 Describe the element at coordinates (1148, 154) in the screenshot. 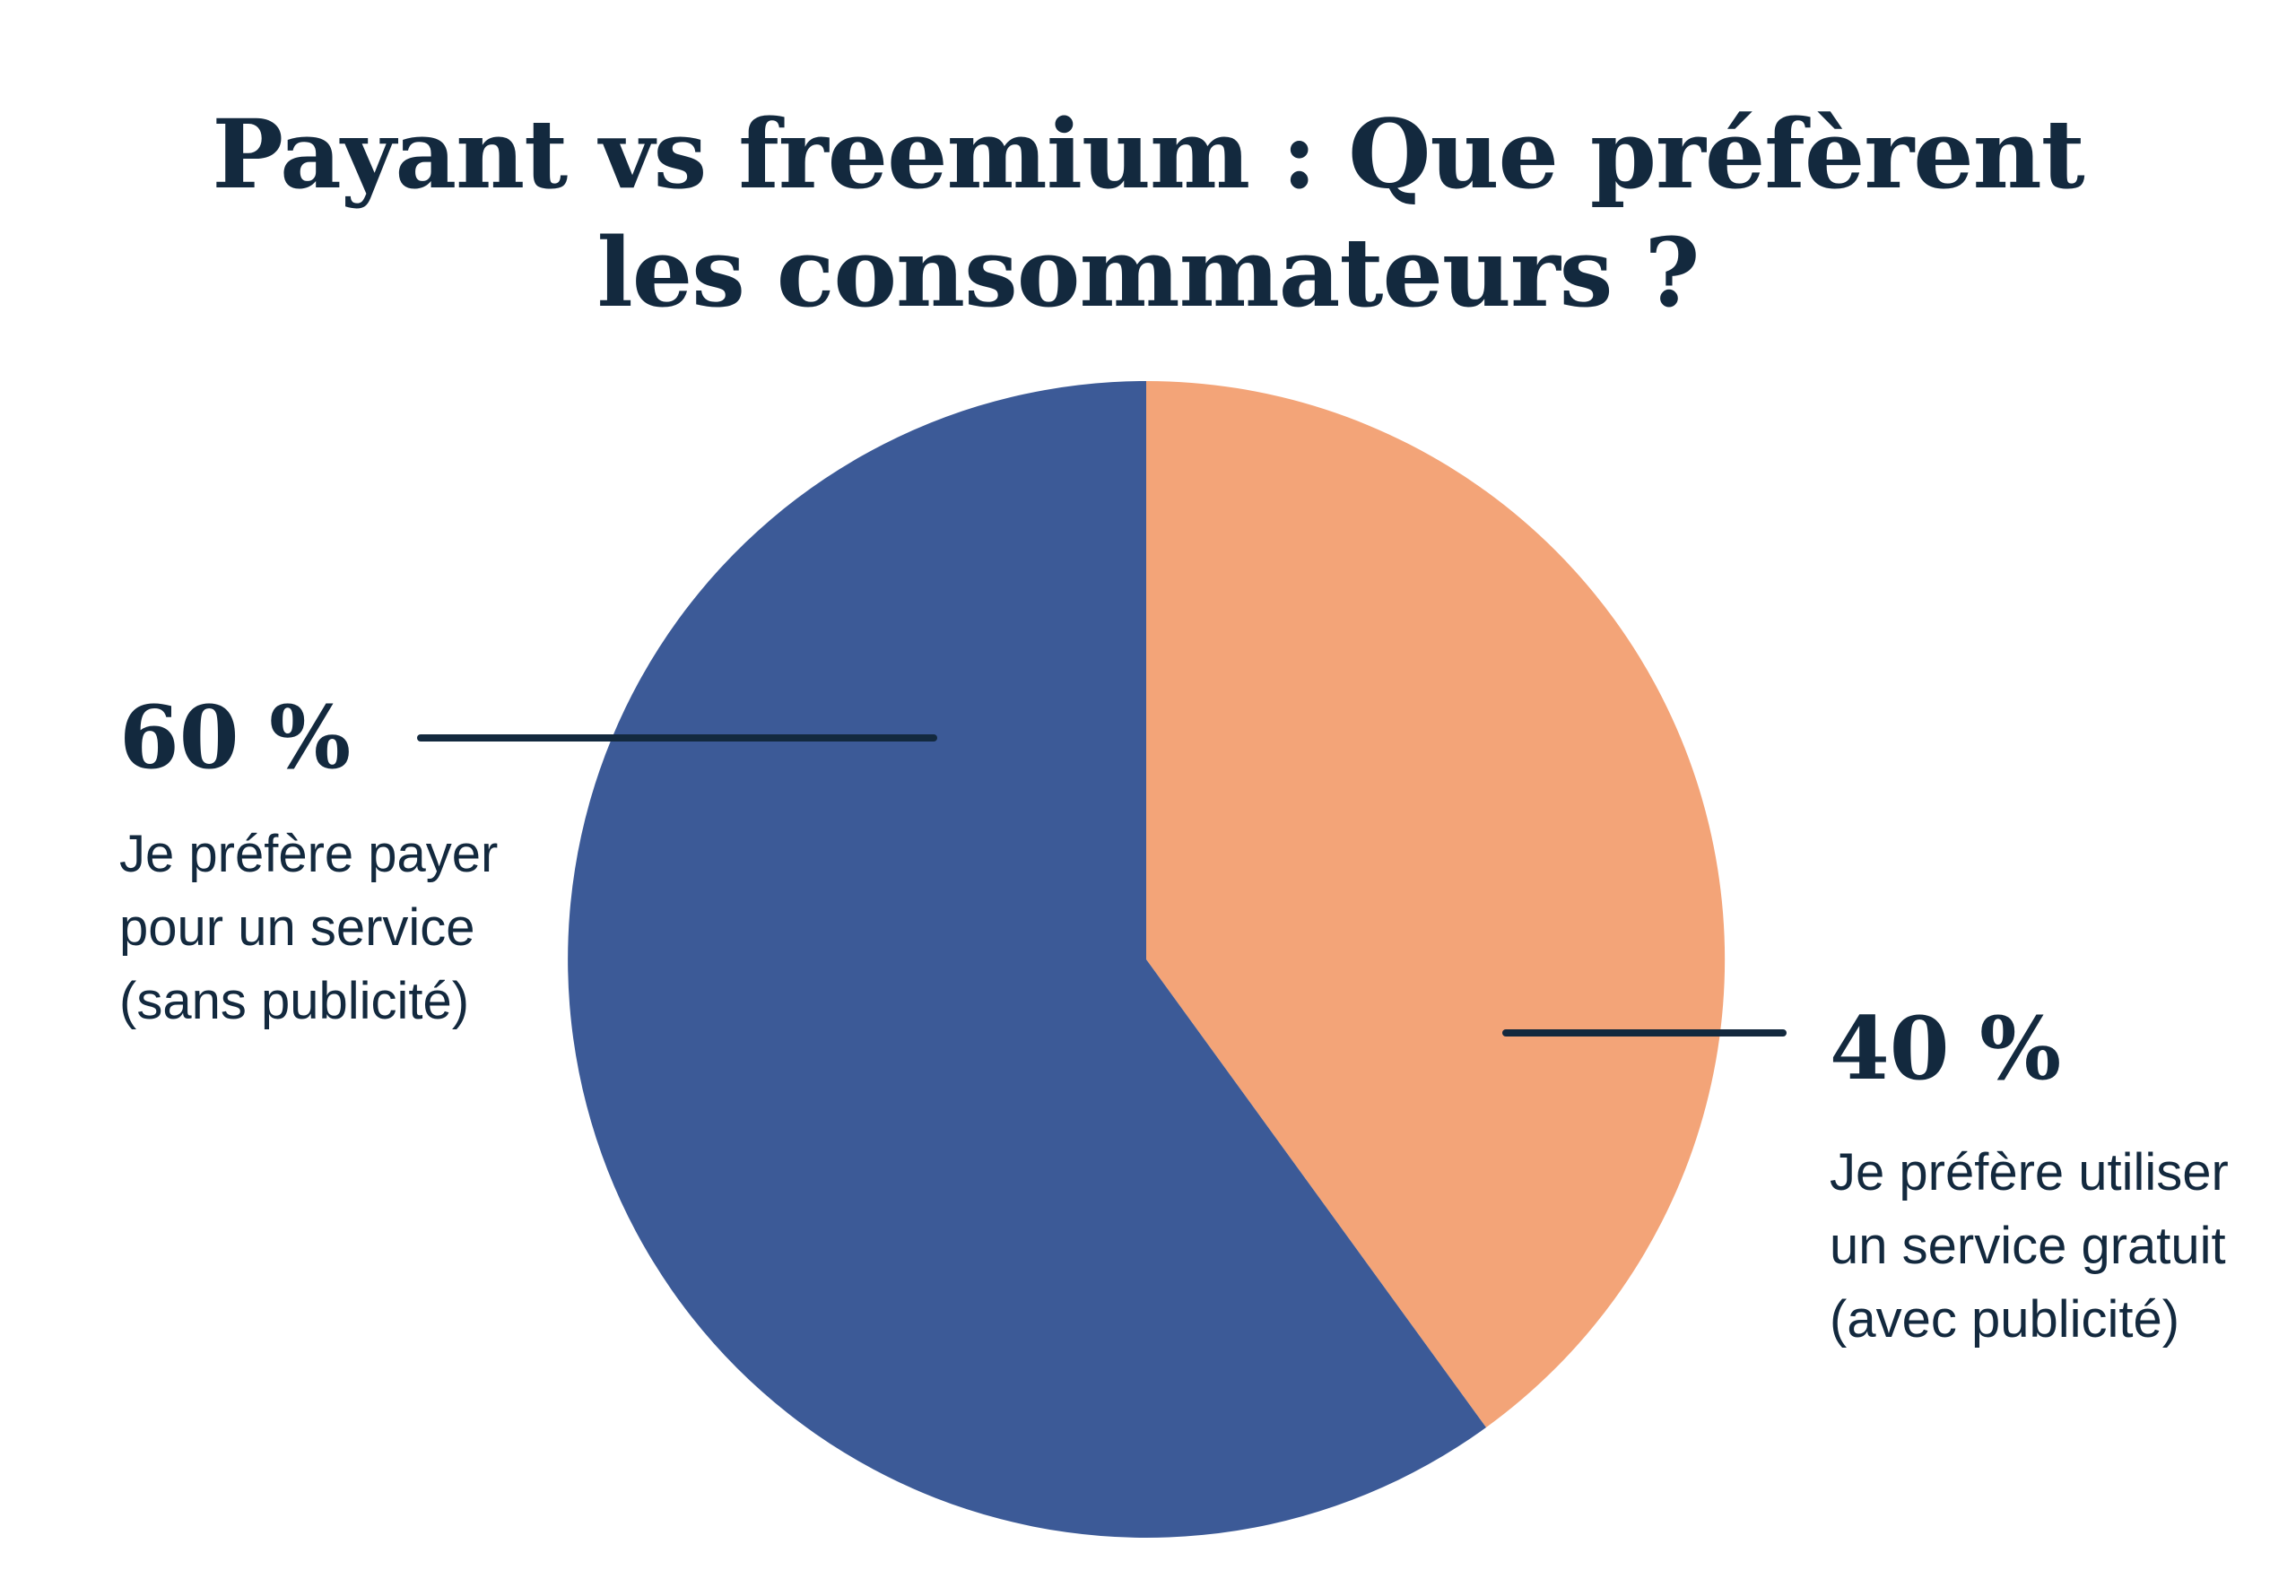

I see `chart-title-line1: Payant vs freemium : Que préfèrent` at that location.